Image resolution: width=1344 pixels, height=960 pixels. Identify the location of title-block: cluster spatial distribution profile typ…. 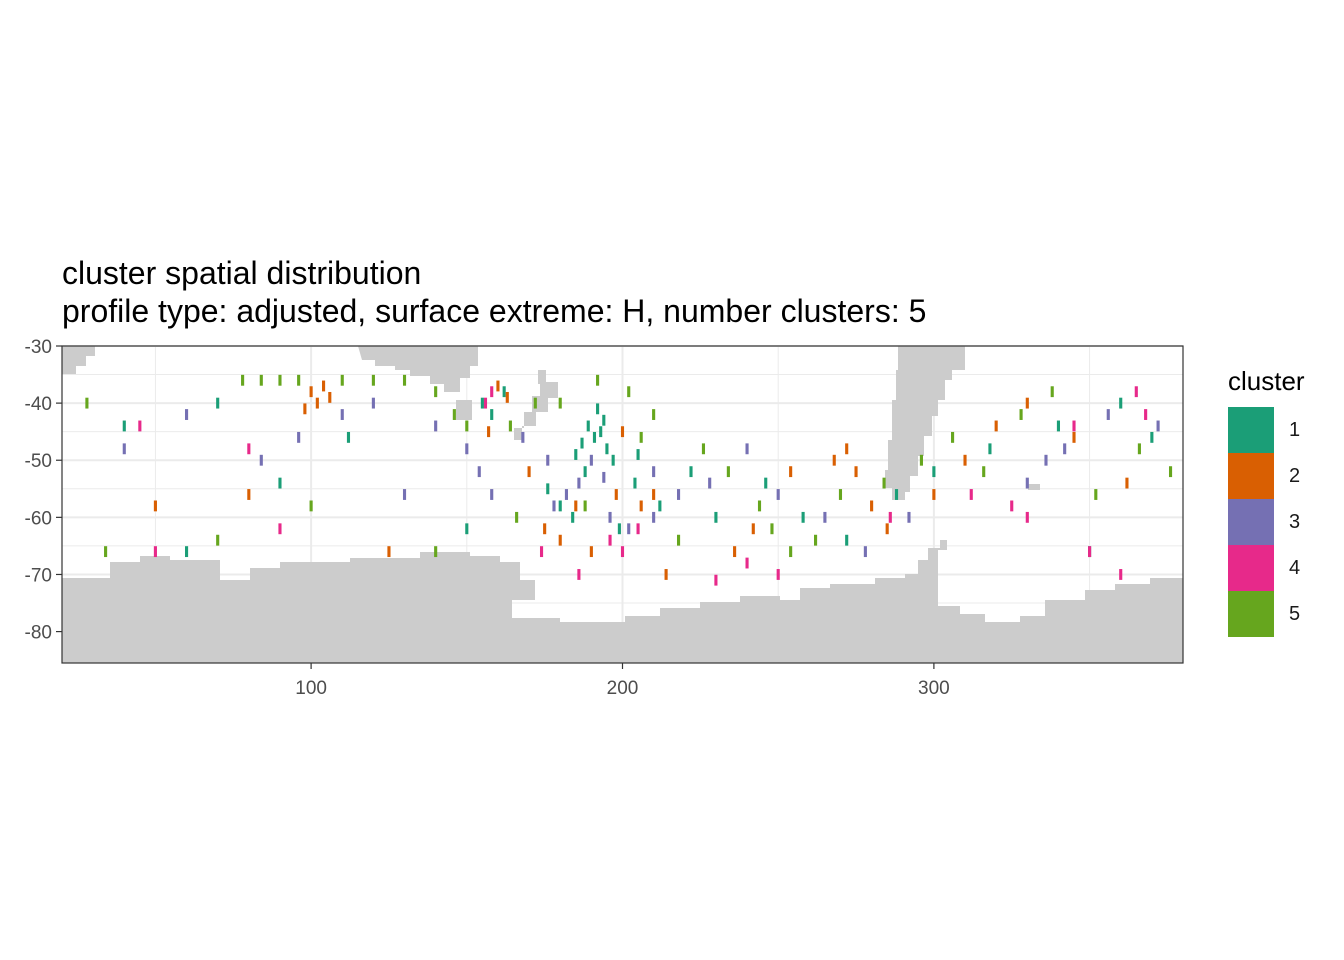
(494, 292).